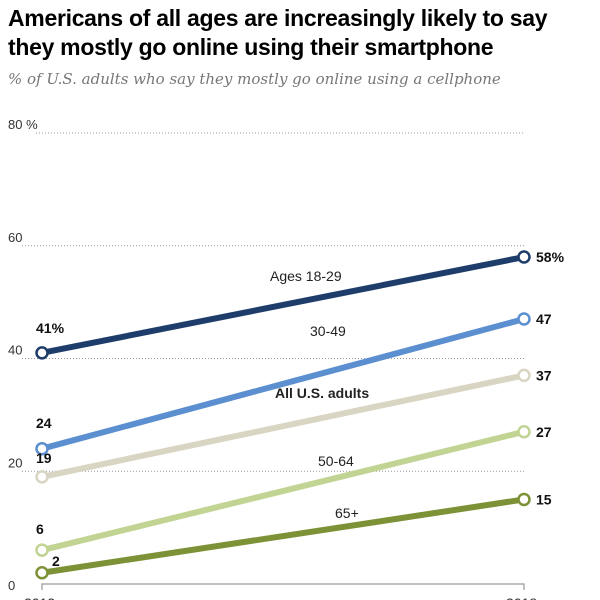 Image resolution: width=600 pixels, height=600 pixels. Describe the element at coordinates (23, 124) in the screenshot. I see `y-tick-label: 80 %` at that location.